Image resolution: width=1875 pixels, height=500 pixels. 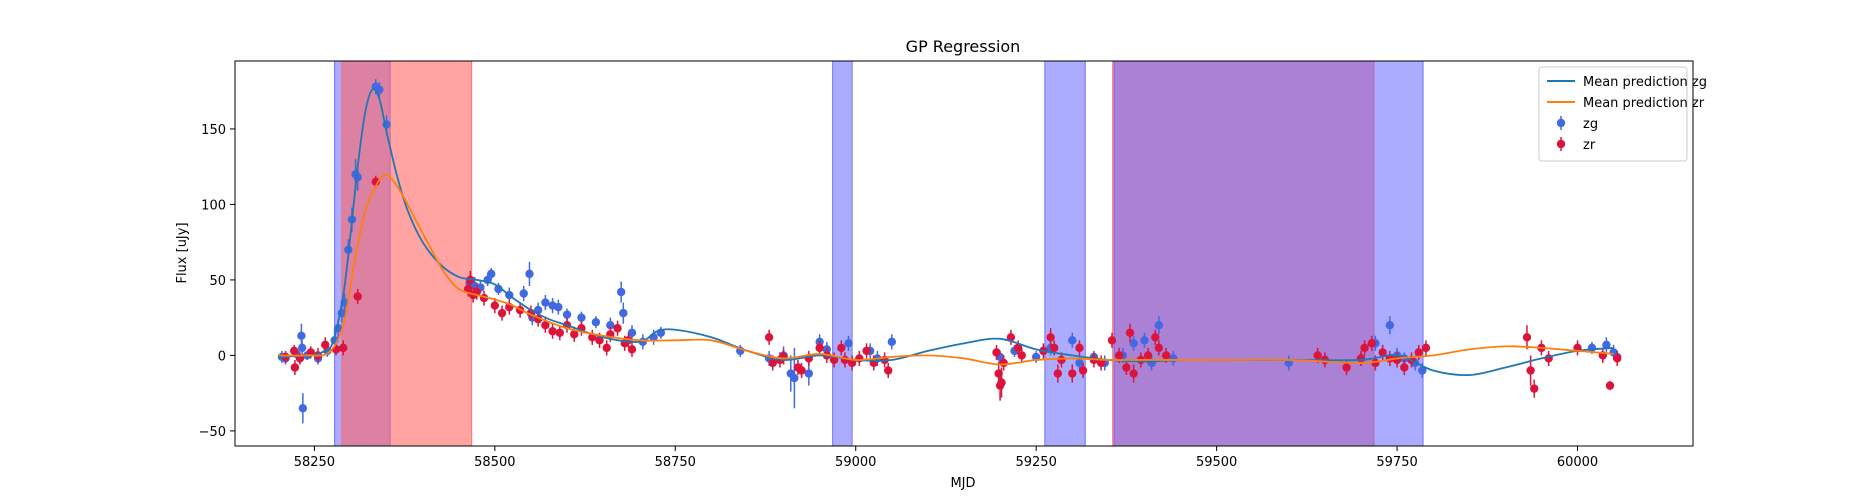 I want to click on legend-label-1: Mean prediction zr, so click(x=1644, y=103).